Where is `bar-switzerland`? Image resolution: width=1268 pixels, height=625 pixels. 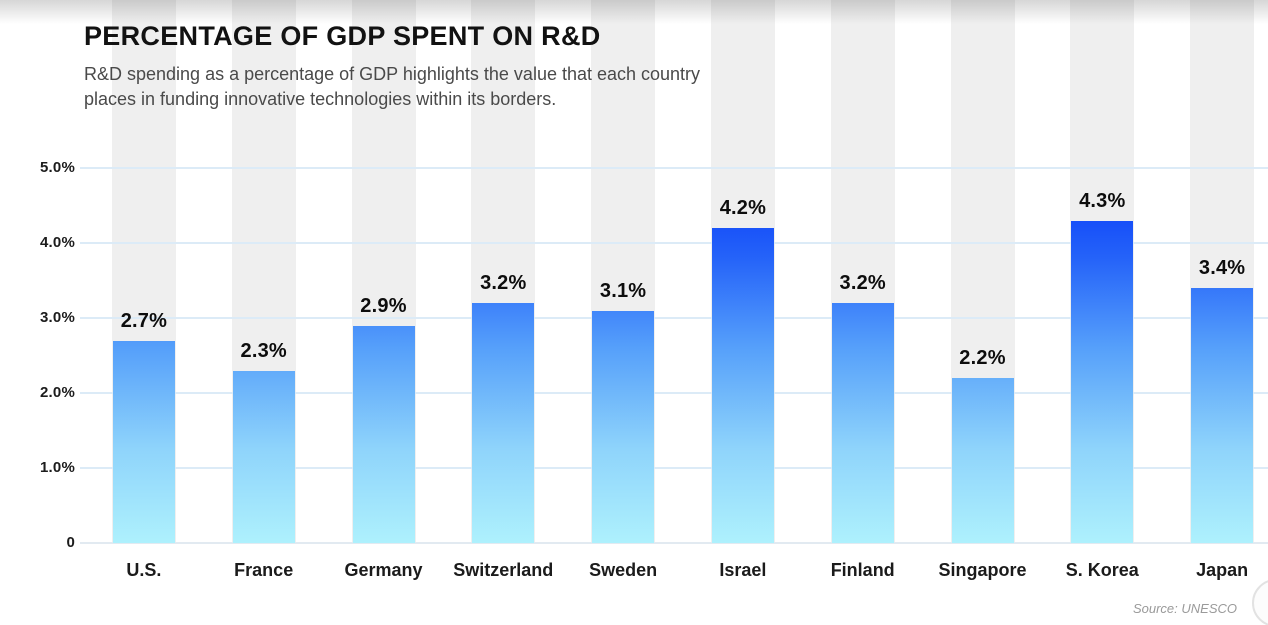 bar-switzerland is located at coordinates (503, 423).